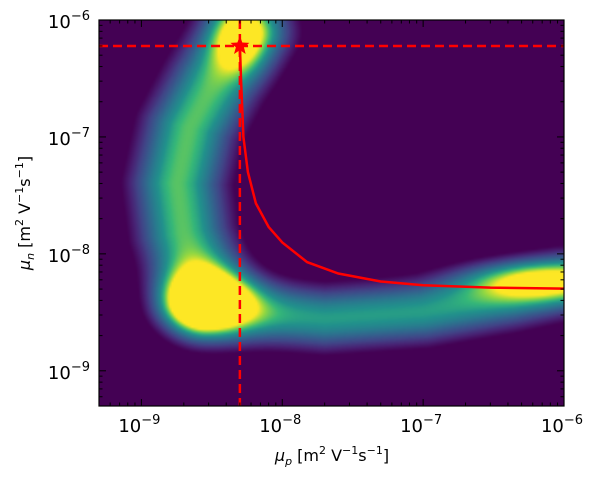 Image resolution: width=599 pixels, height=479 pixels. Describe the element at coordinates (80, 16) in the screenshot. I see `y-tick-label-exponent: −6` at that location.